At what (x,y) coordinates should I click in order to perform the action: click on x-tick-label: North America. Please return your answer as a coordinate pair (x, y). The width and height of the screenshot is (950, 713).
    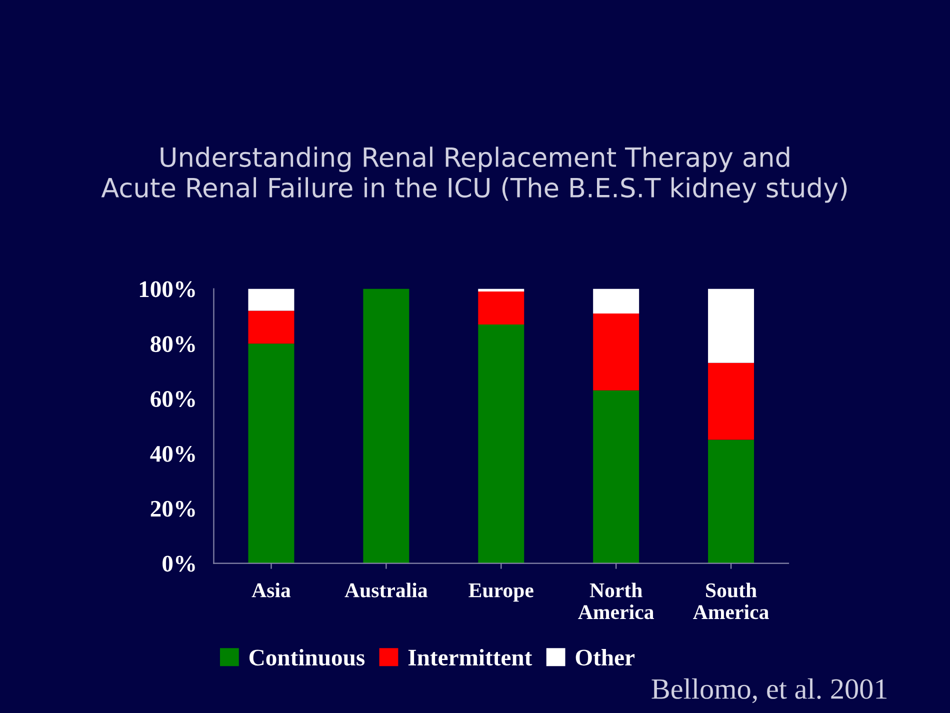
    Looking at the image, I should click on (616, 601).